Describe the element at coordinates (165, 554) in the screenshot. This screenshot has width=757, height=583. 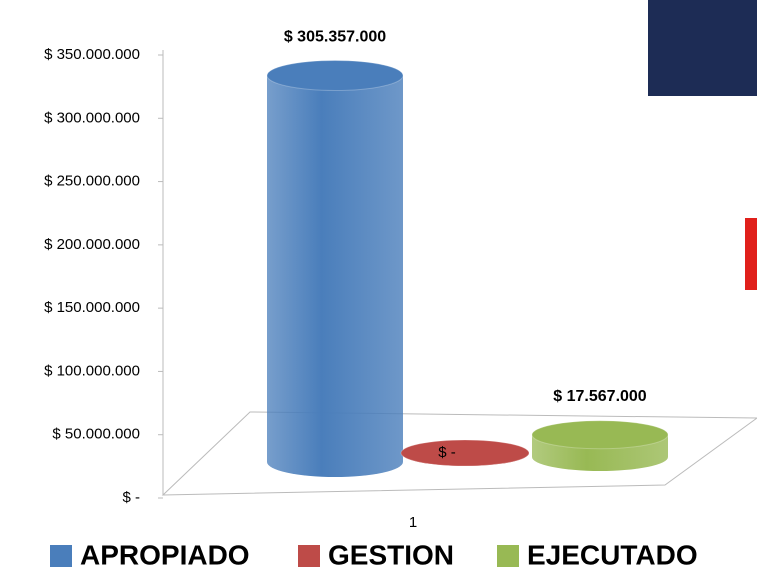
I see `legend-label: APROPIADO` at that location.